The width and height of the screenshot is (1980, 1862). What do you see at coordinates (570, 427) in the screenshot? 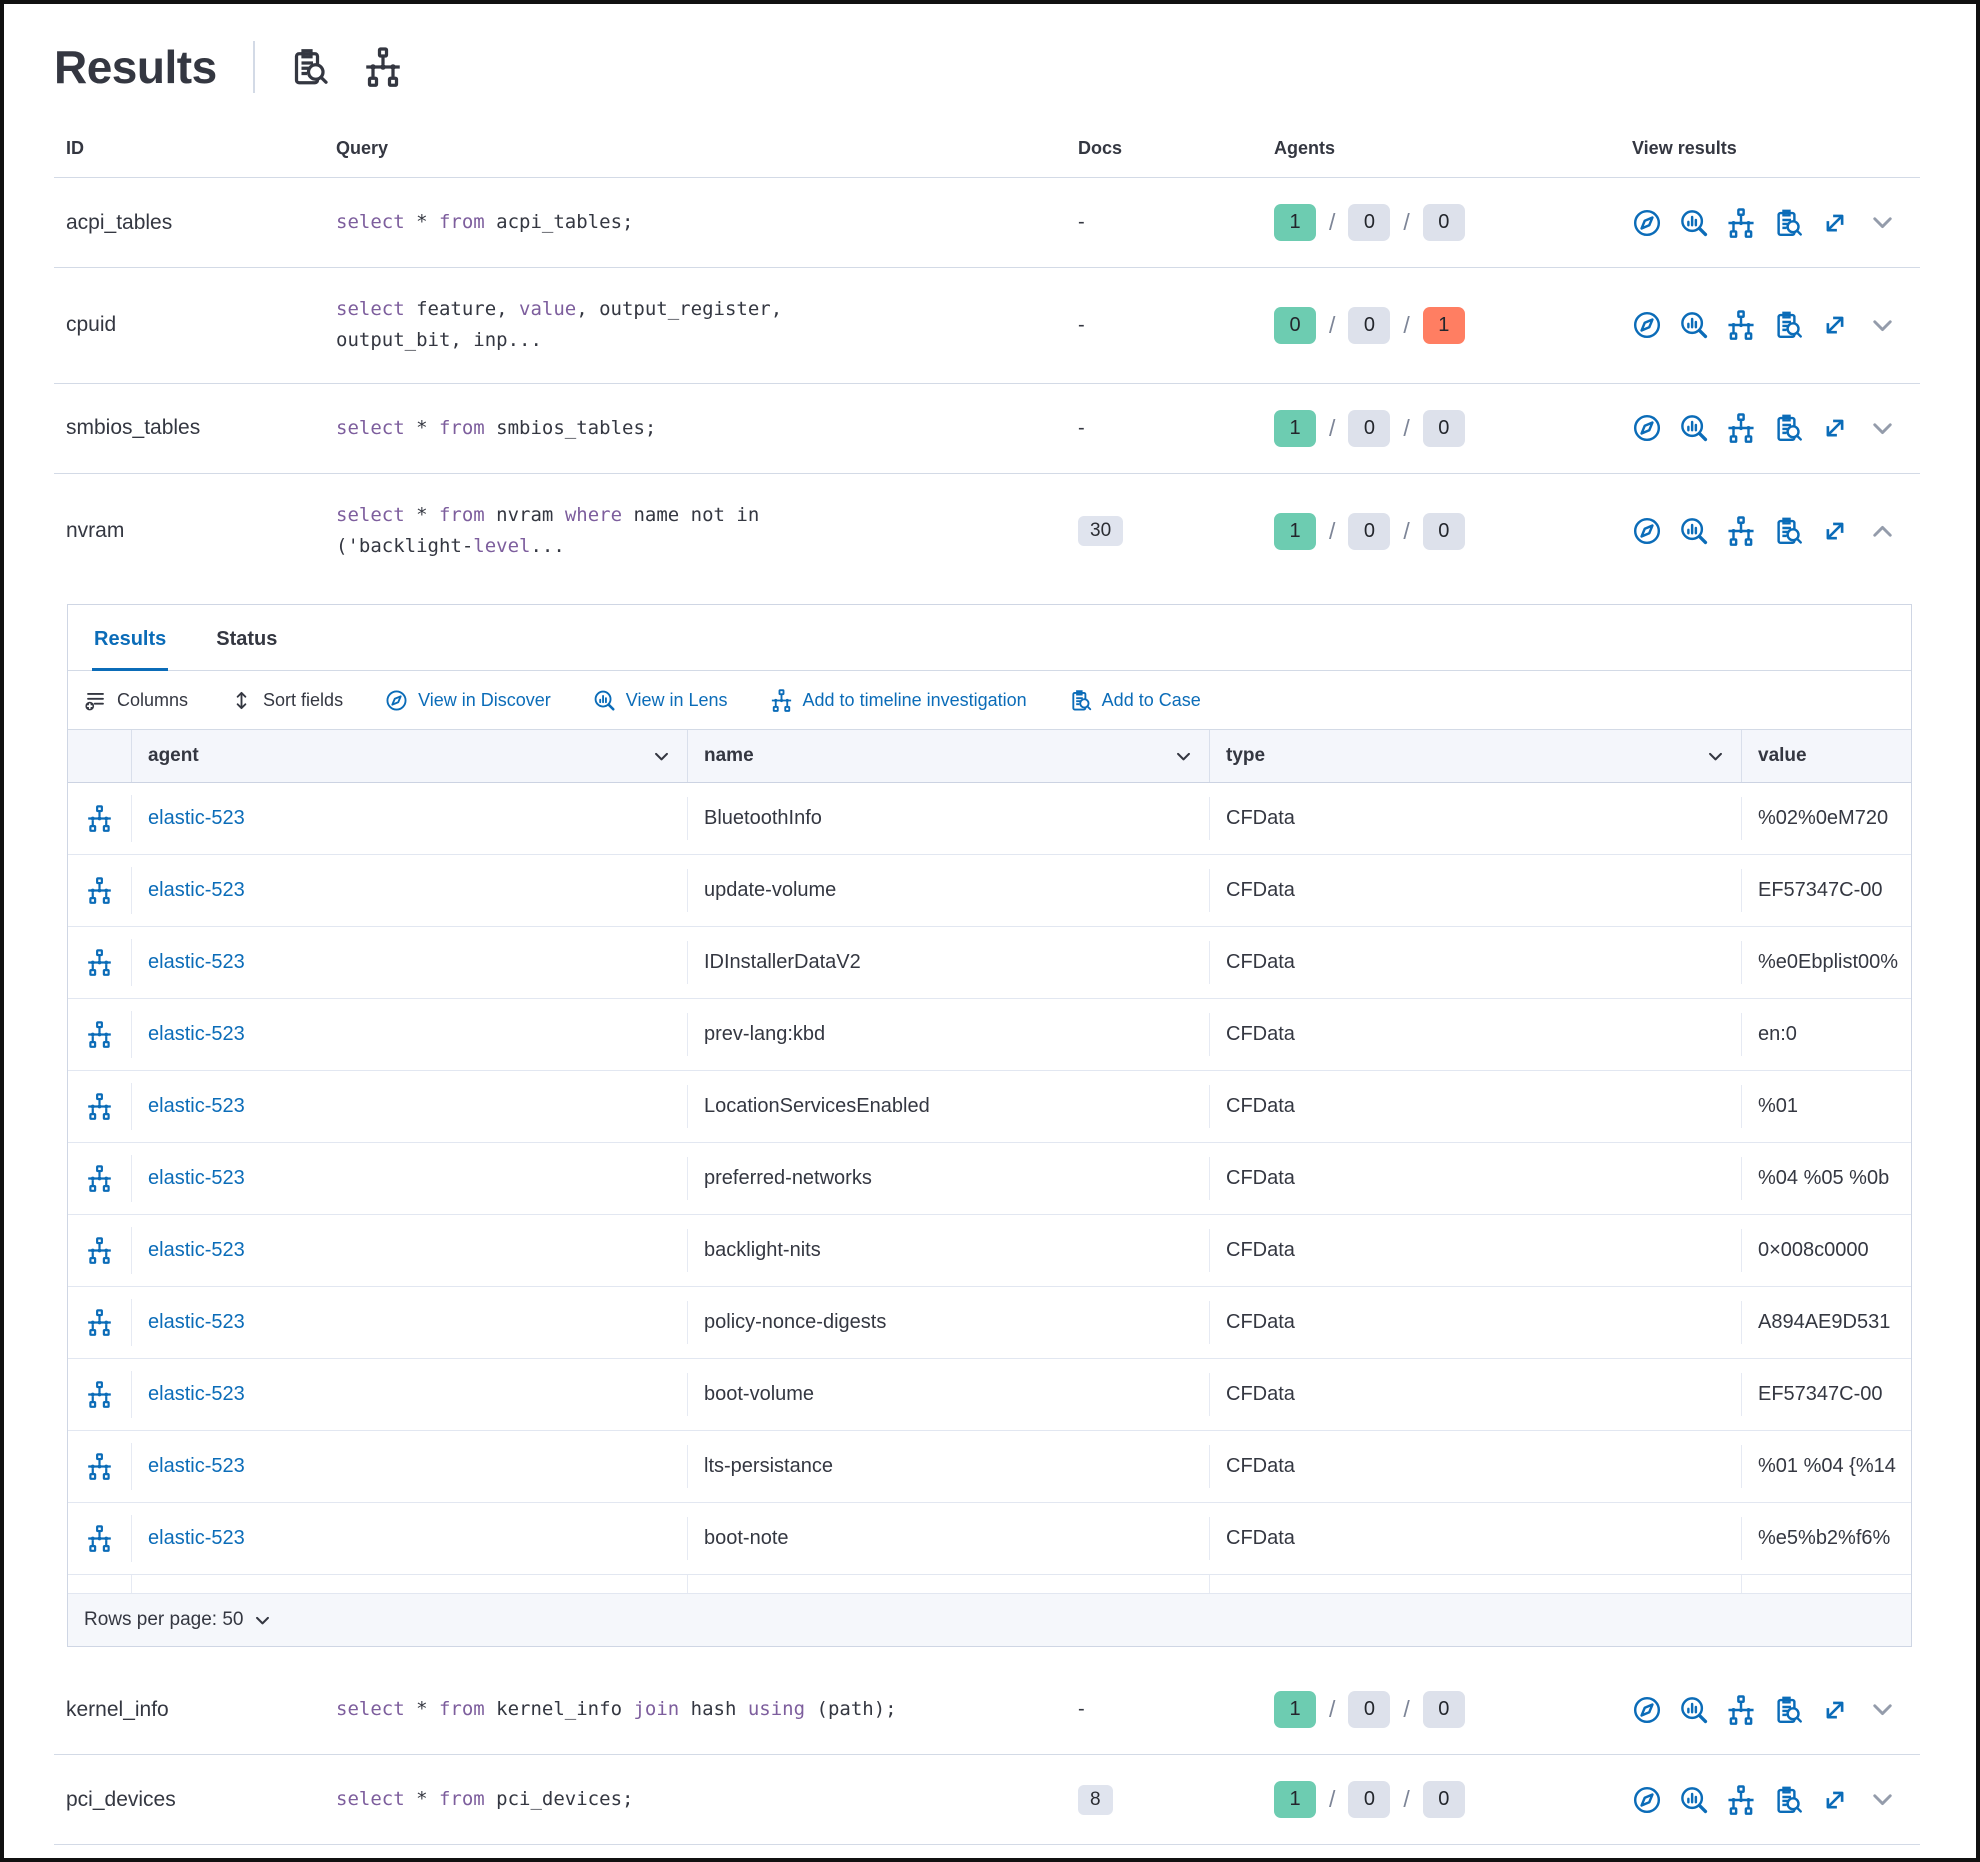
I see `sql-text: smbios_tables;` at bounding box center [570, 427].